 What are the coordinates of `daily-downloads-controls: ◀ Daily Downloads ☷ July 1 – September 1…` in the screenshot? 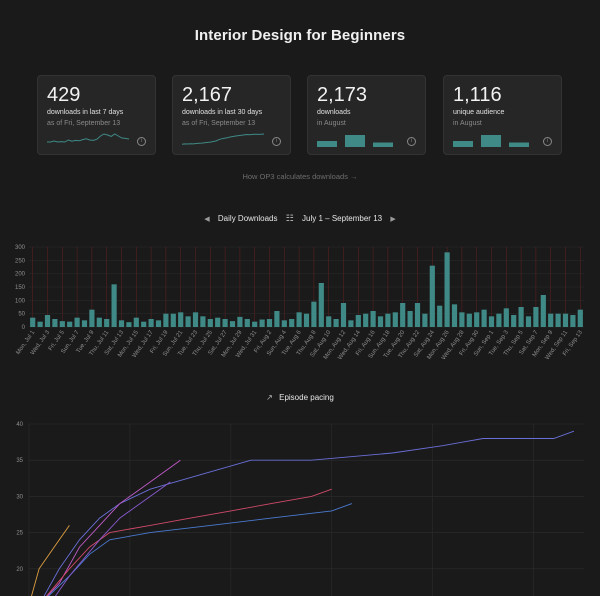 It's located at (300, 218).